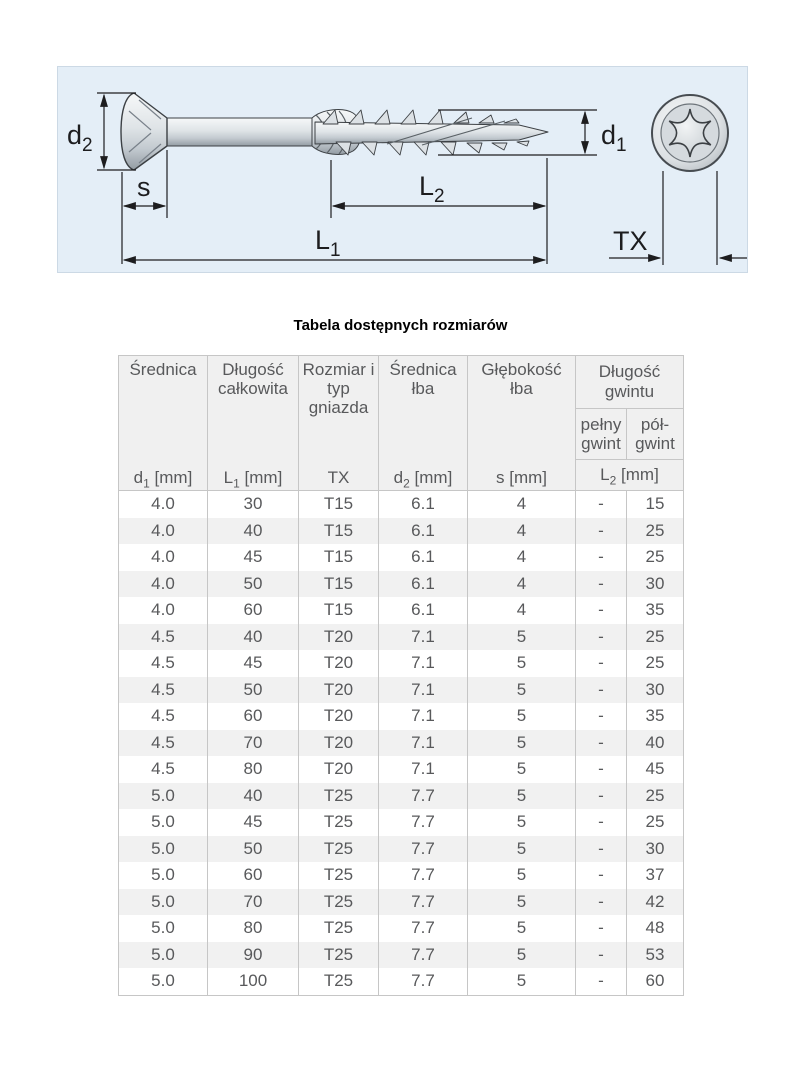  I want to click on table-row: 5.0 60 T25 7.7 5 - 37, so click(401, 875).